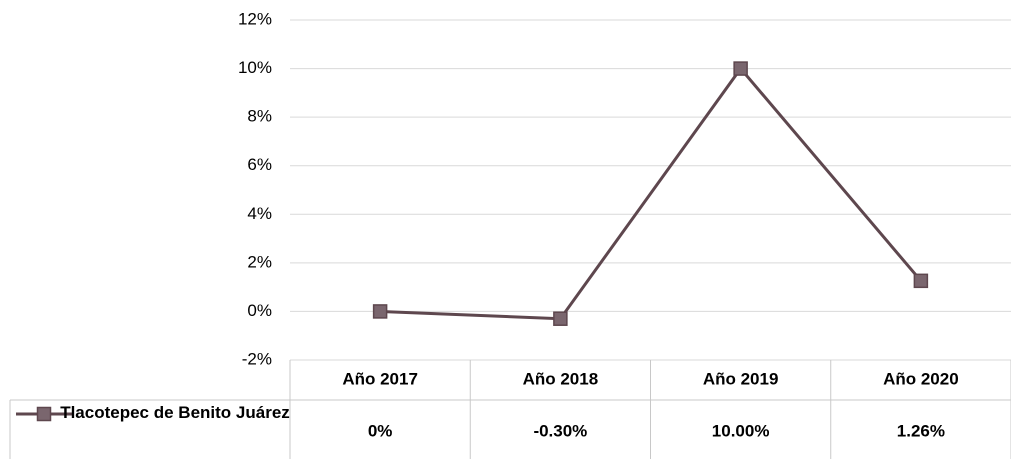  What do you see at coordinates (380, 378) in the screenshot?
I see `x-tick-label: Año 2017` at bounding box center [380, 378].